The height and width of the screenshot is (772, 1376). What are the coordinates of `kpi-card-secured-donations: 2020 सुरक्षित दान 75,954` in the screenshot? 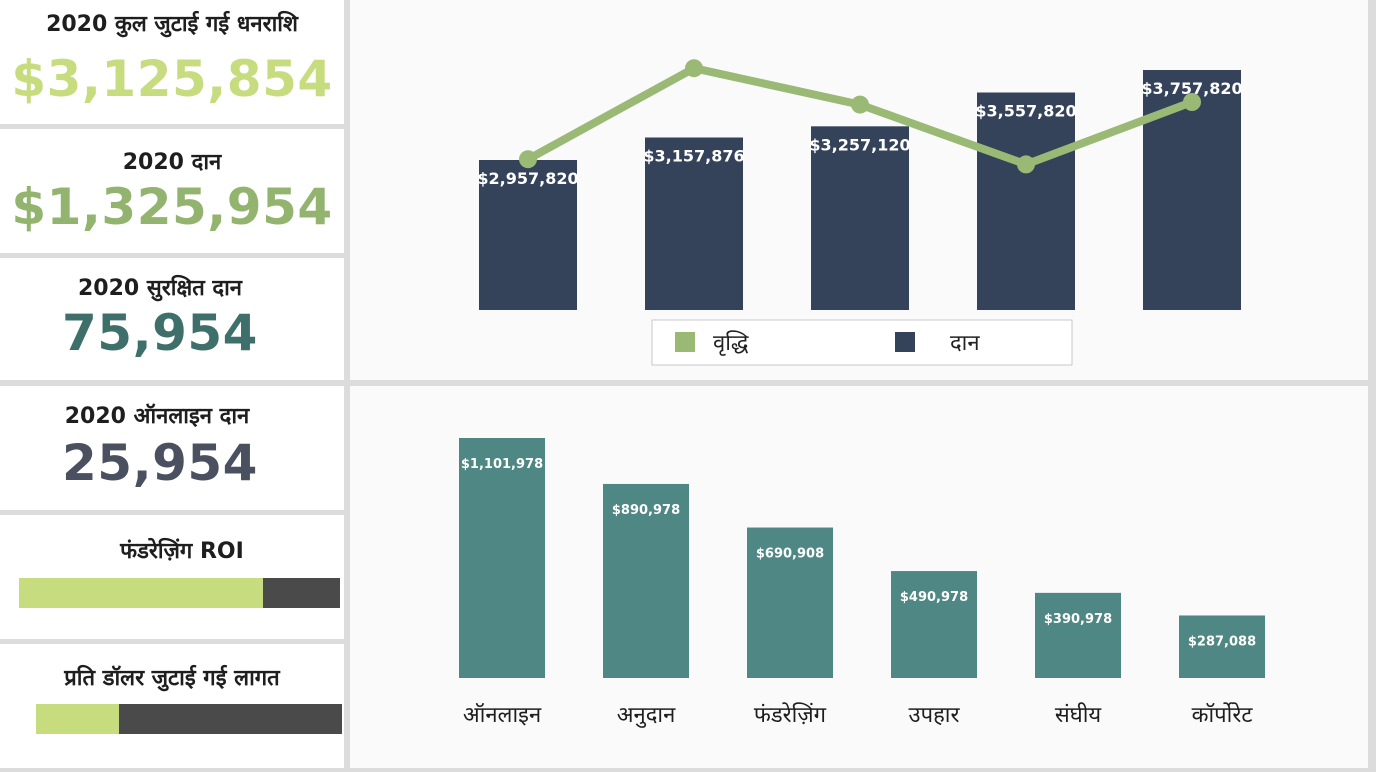 It's located at (172, 319).